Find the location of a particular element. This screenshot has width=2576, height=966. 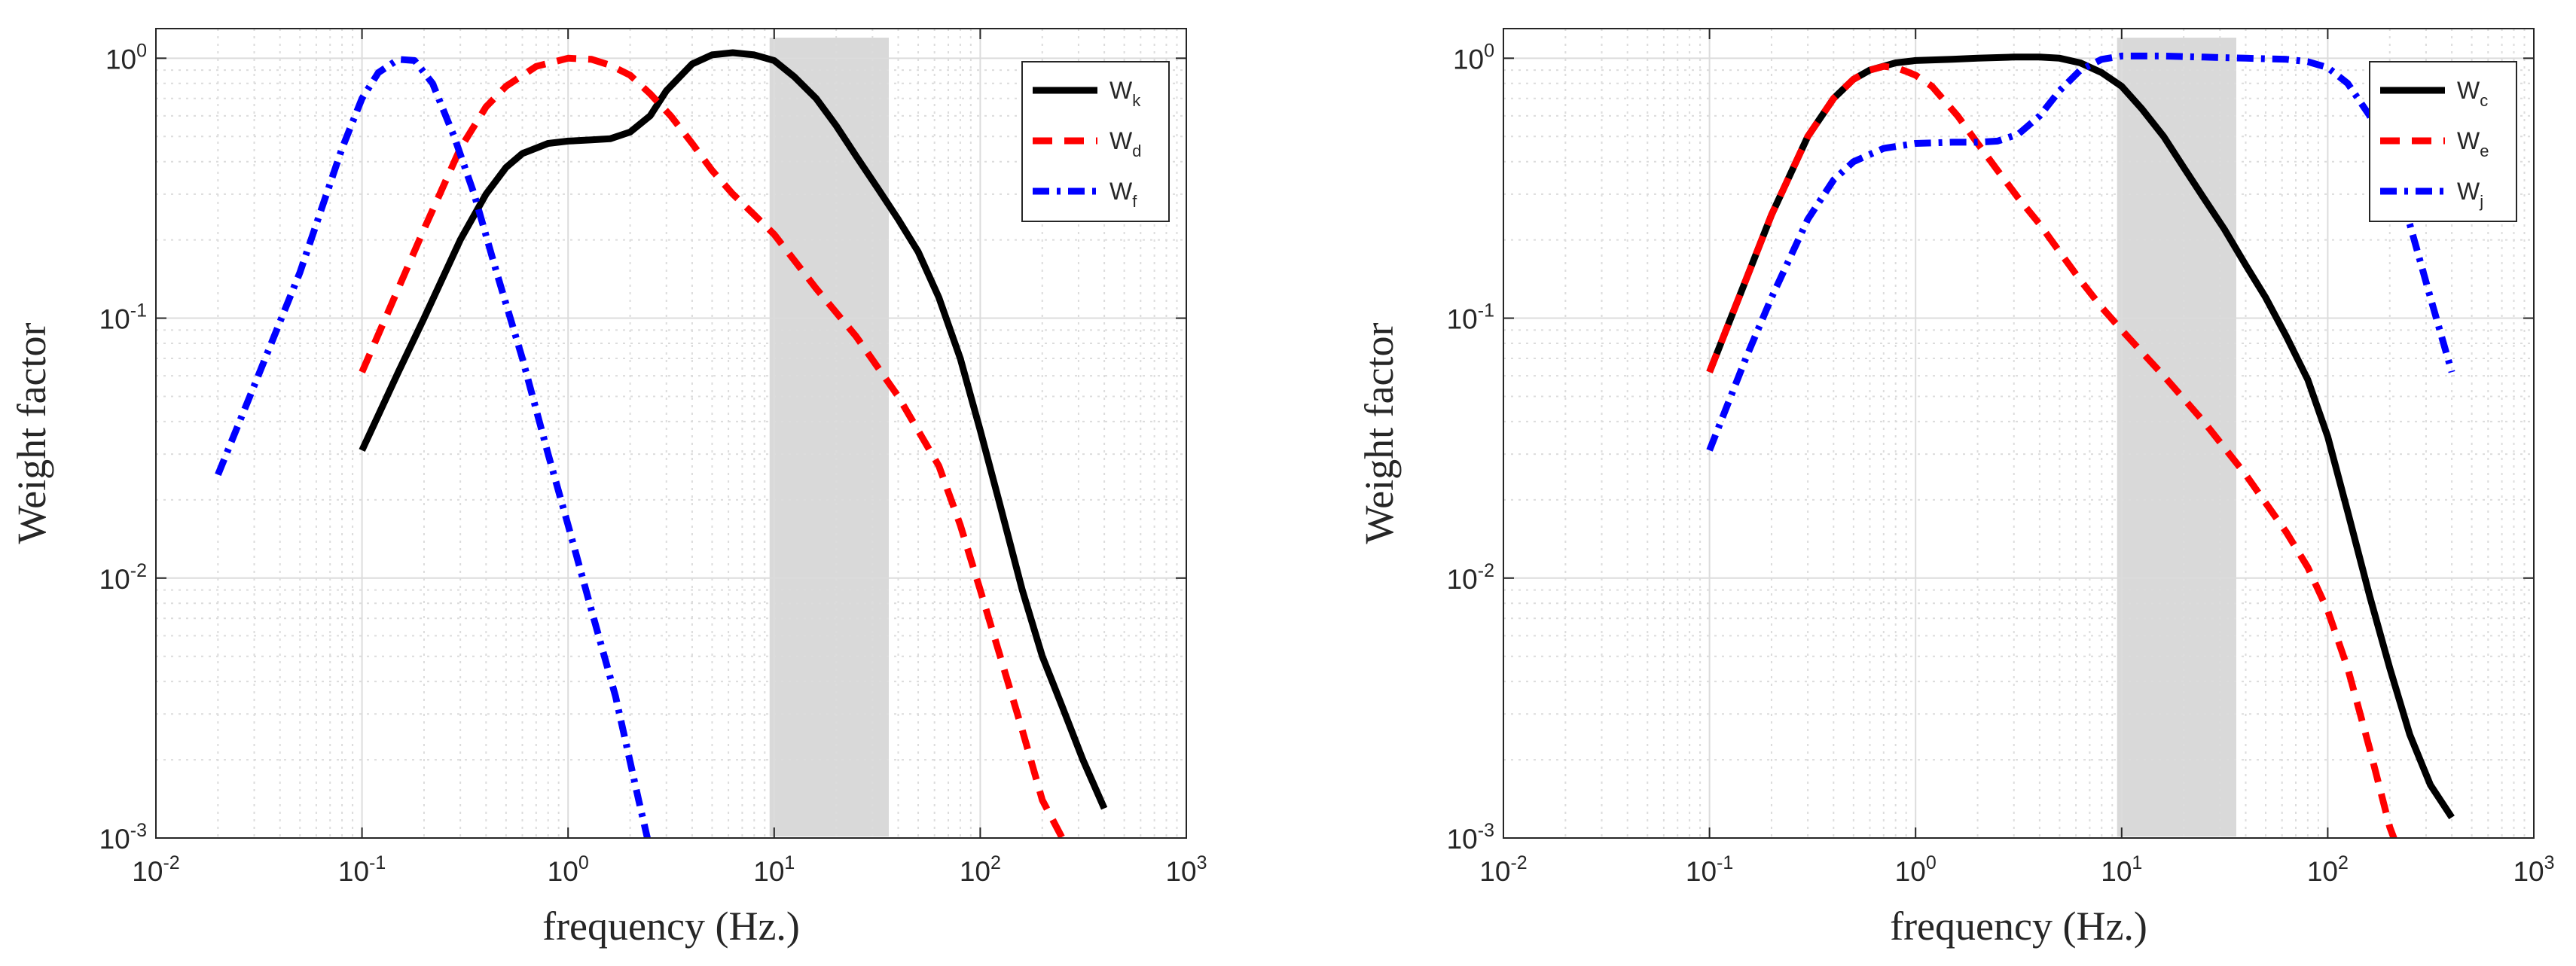

legend-label-wk: Wk is located at coordinates (1125, 93).